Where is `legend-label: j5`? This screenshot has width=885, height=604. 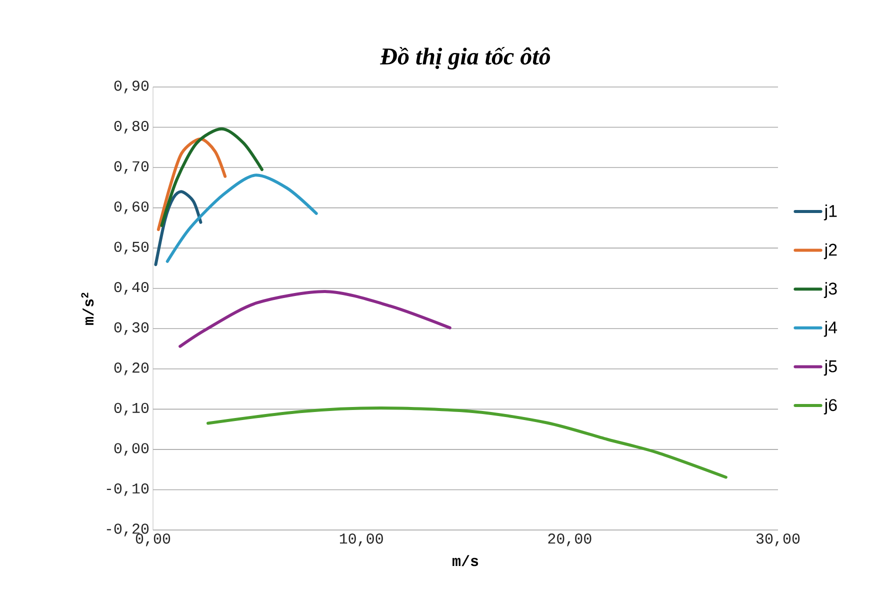
legend-label: j5 is located at coordinates (830, 368).